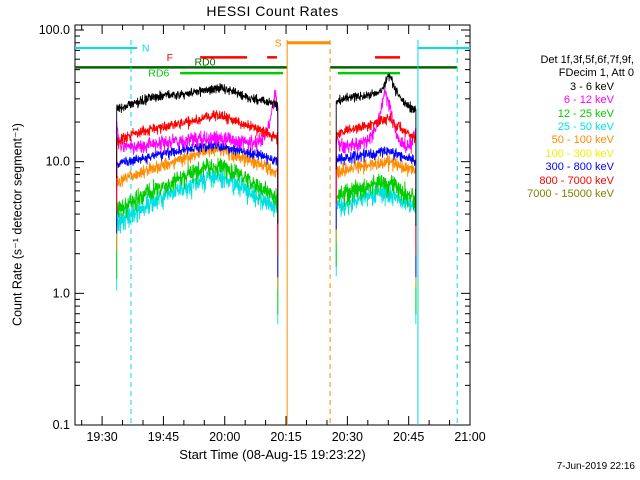 The width and height of the screenshot is (640, 480). Describe the element at coordinates (278, 43) in the screenshot. I see `flag-label-saa: S` at that location.